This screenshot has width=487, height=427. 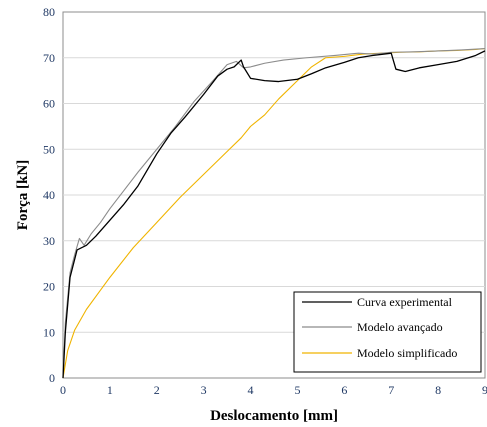 I want to click on x-tick-label: 9, so click(x=484, y=390).